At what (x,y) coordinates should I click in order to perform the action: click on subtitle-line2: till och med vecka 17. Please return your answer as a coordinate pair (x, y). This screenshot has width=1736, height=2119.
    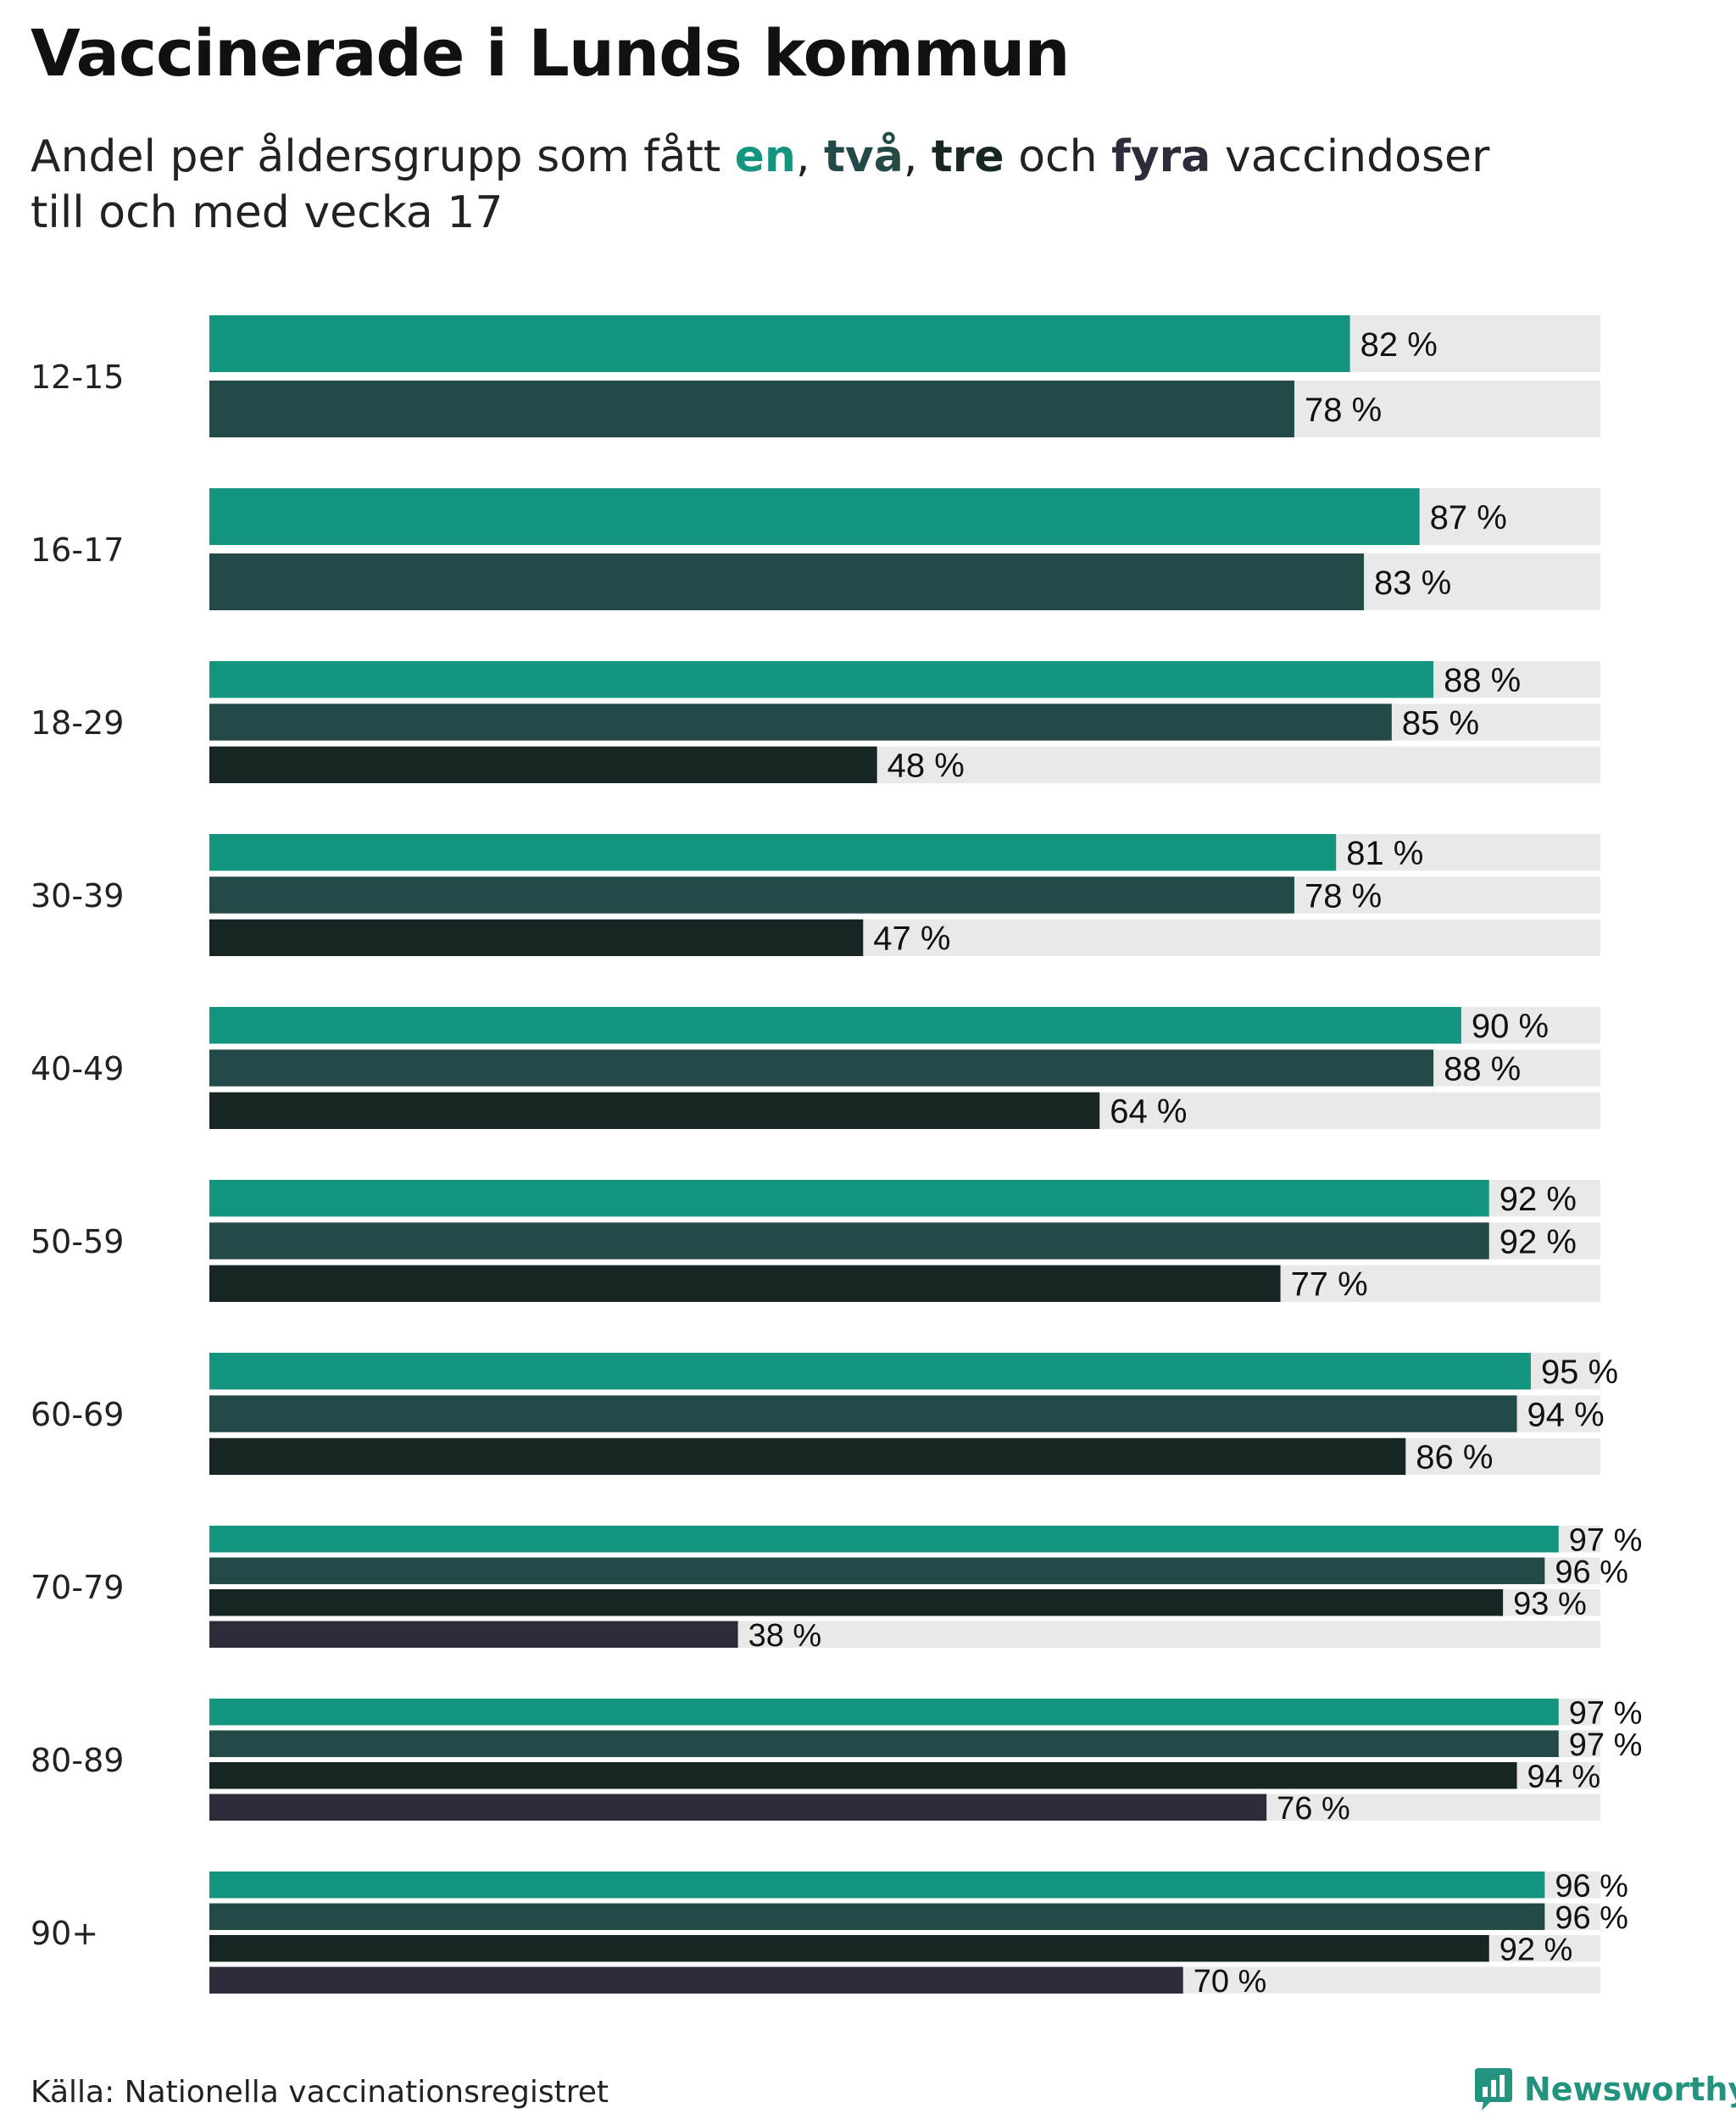
    Looking at the image, I should click on (267, 213).